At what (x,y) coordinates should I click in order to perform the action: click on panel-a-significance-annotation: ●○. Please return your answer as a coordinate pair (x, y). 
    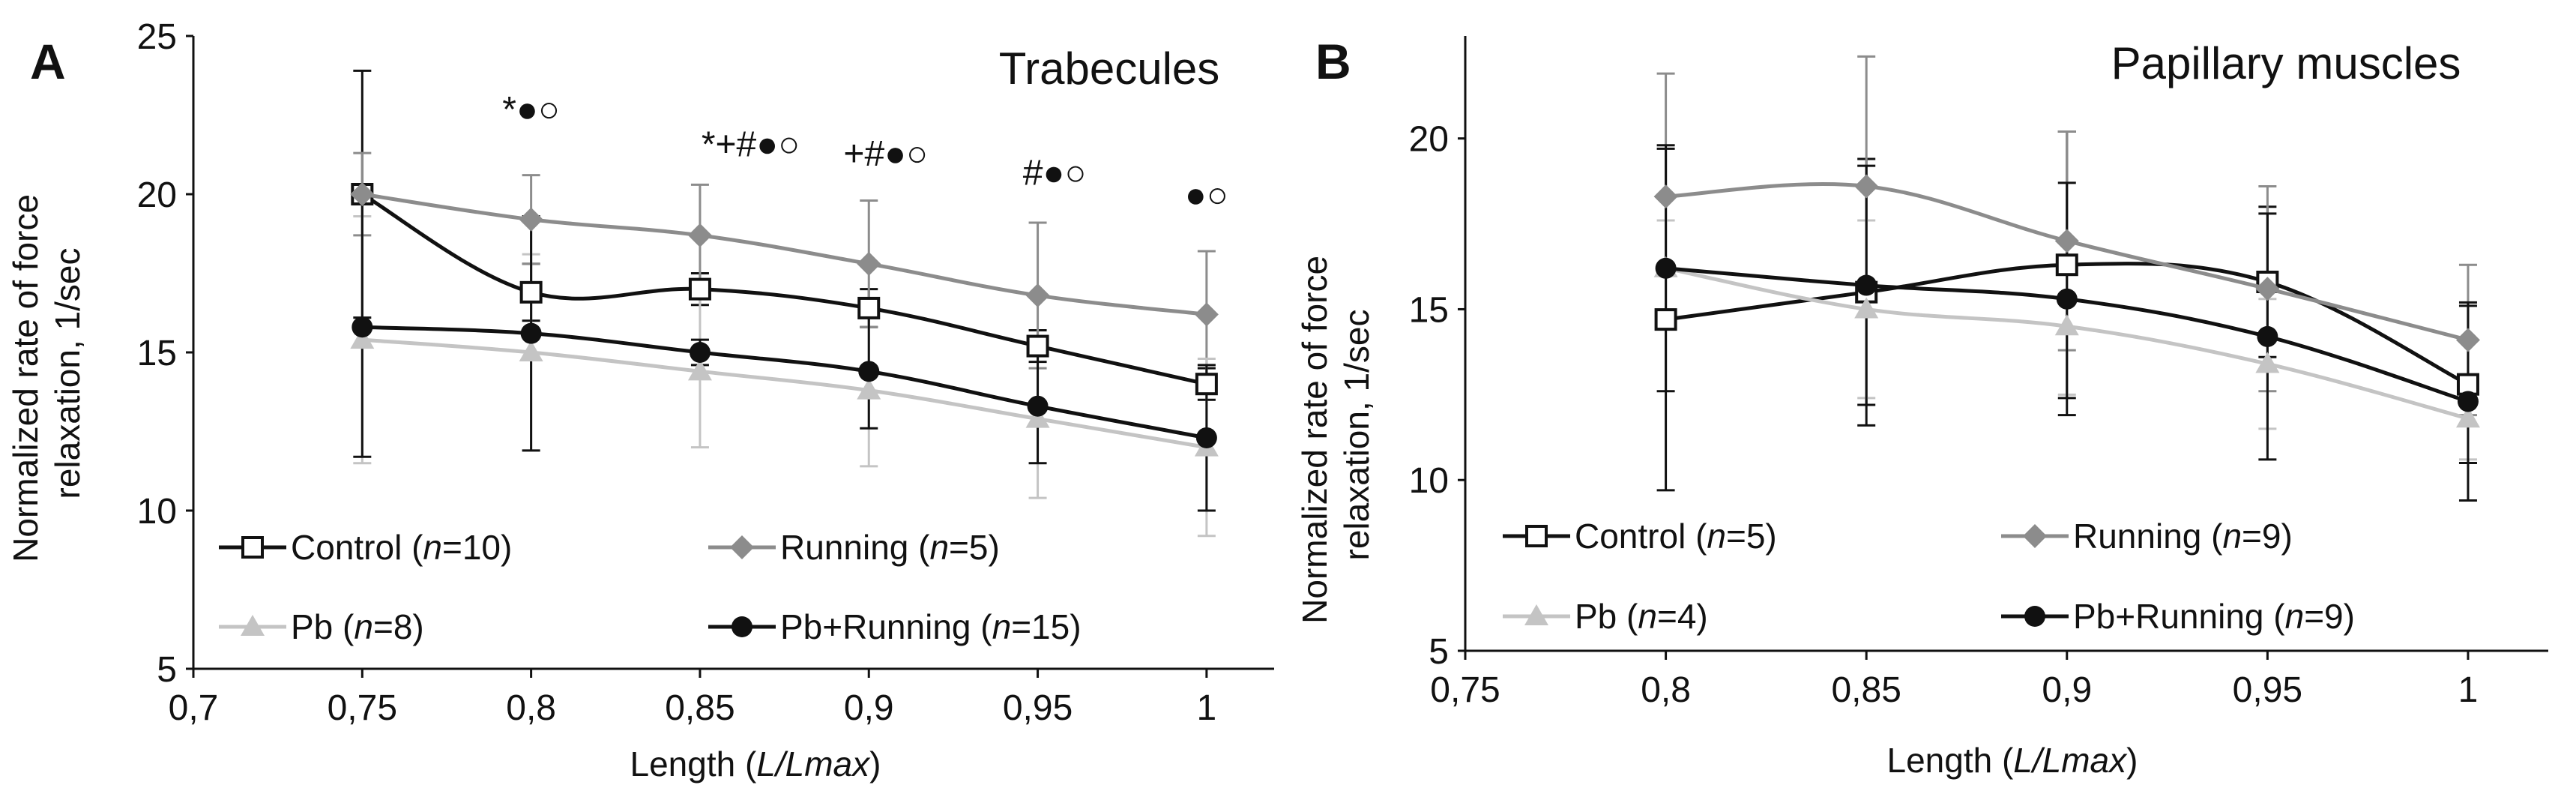
    Looking at the image, I should click on (1206, 195).